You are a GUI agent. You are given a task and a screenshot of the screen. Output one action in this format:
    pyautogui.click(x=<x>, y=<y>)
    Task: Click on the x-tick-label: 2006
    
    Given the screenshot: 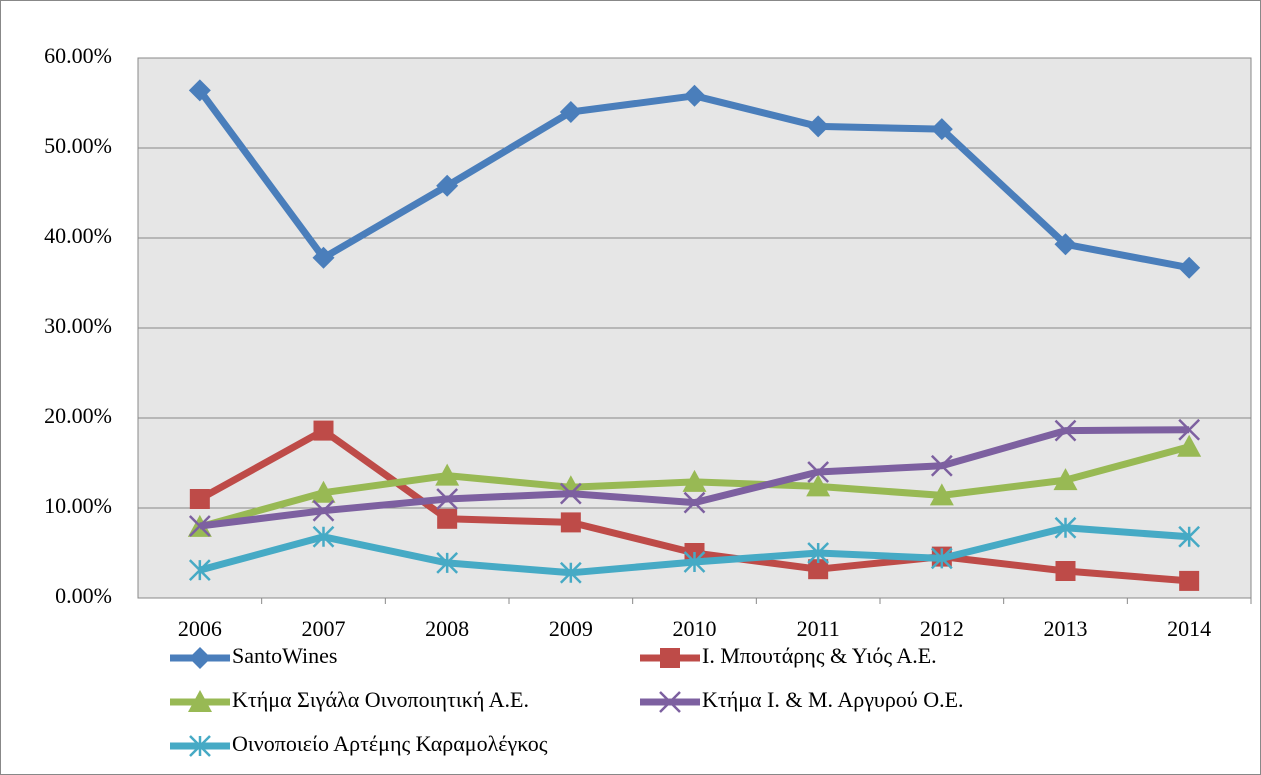 What is the action you would take?
    pyautogui.click(x=200, y=628)
    